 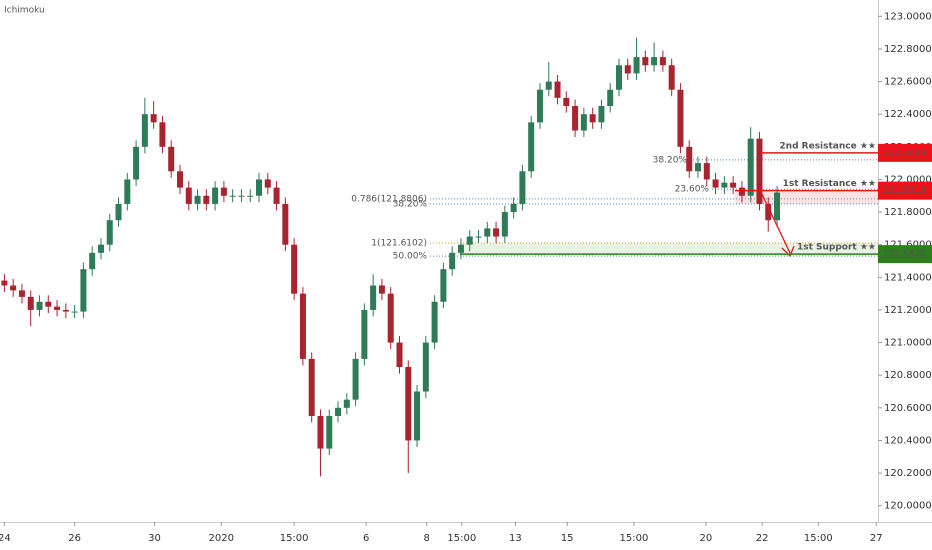 I want to click on y-tick-label: 120.2000, so click(x=908, y=473).